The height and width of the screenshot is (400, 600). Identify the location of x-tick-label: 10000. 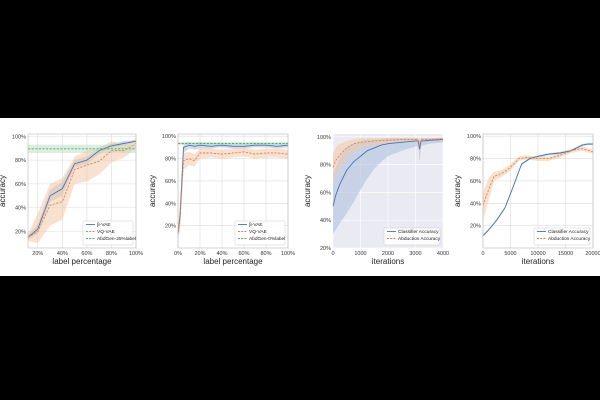
(537, 254).